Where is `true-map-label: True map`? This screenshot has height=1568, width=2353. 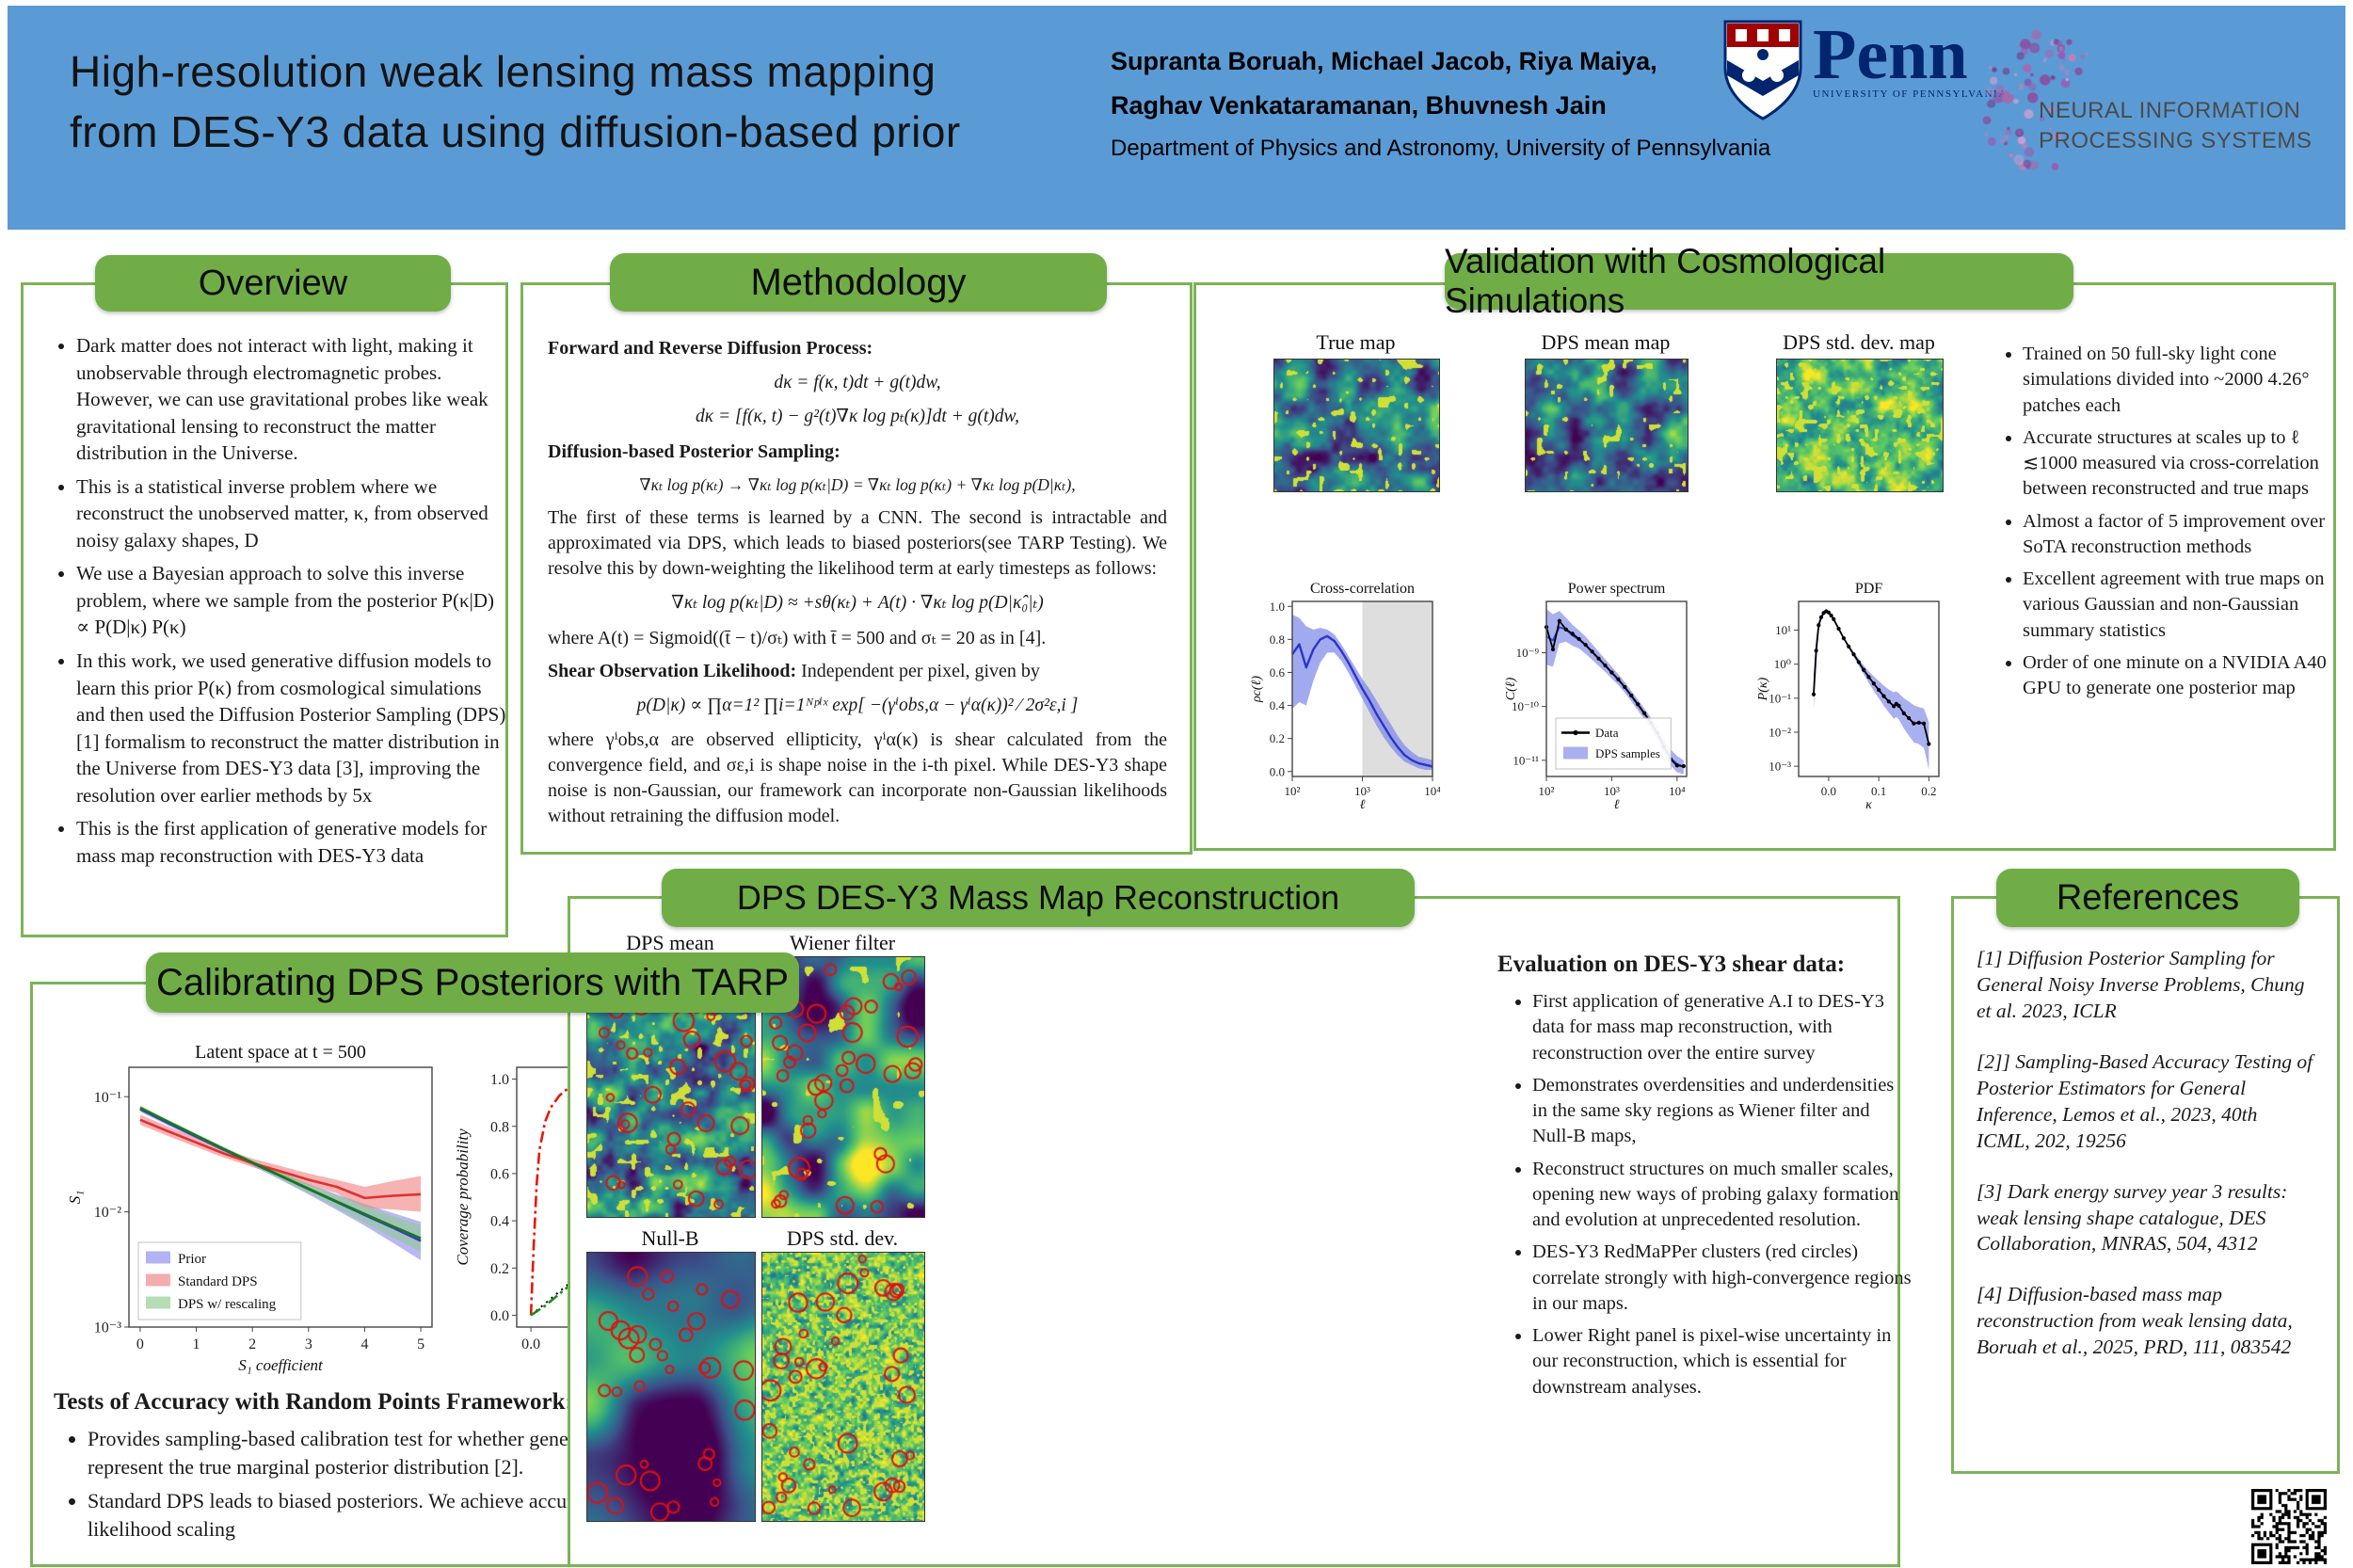 true-map-label: True map is located at coordinates (1356, 342).